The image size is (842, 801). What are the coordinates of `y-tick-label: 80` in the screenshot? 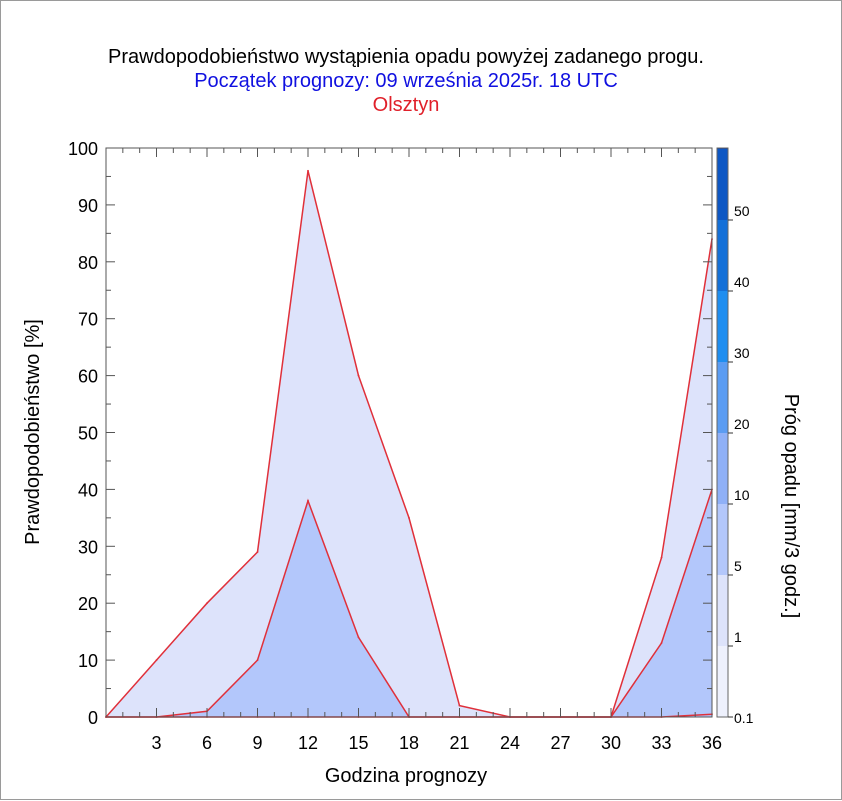 It's located at (88, 263).